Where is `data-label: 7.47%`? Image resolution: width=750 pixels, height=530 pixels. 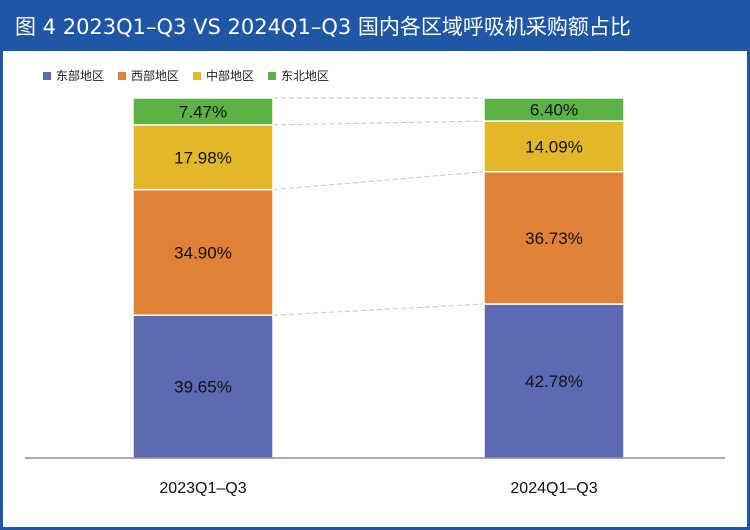 data-label: 7.47% is located at coordinates (203, 111).